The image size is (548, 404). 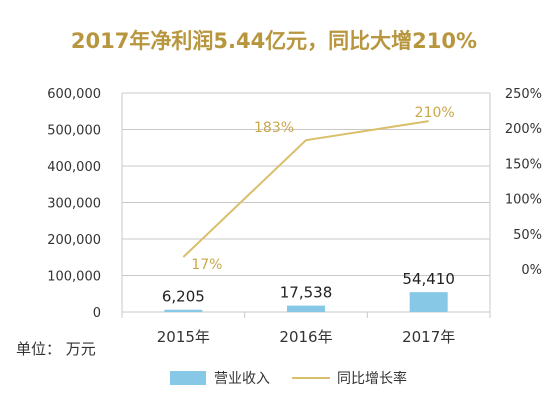 What do you see at coordinates (97, 313) in the screenshot?
I see `left-tick-label: 0` at bounding box center [97, 313].